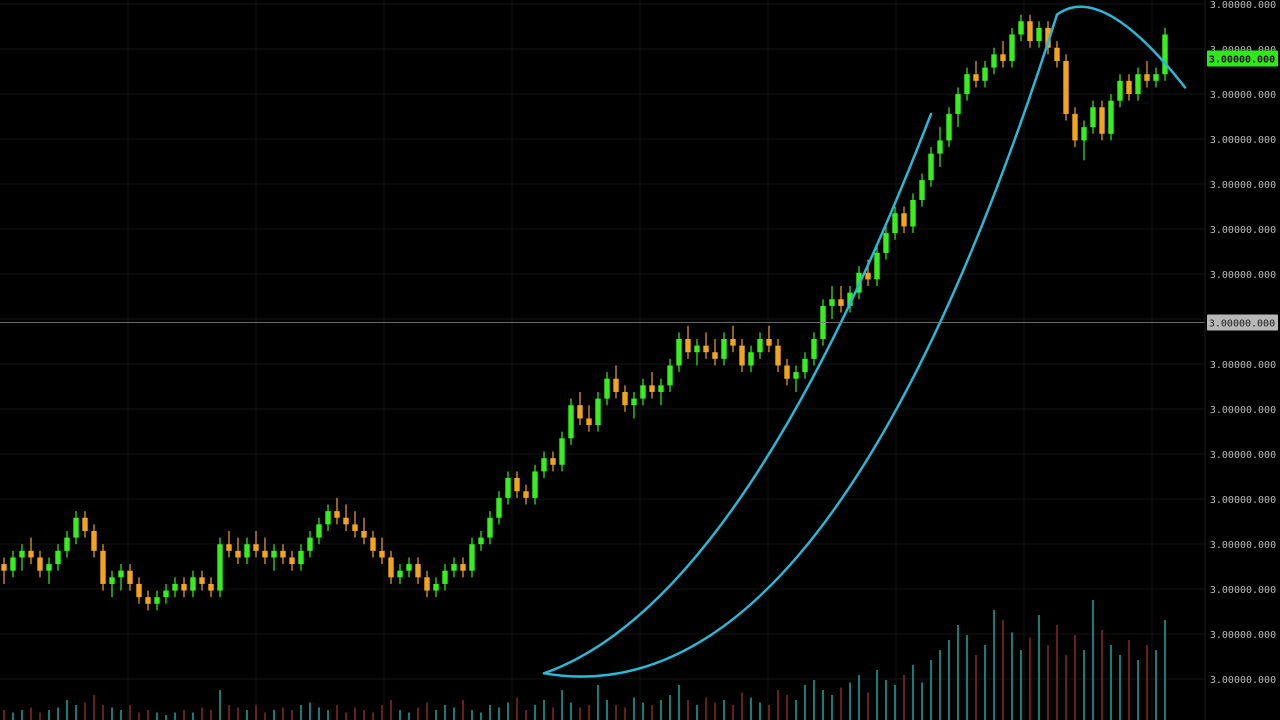  What do you see at coordinates (1242, 58) in the screenshot?
I see `current-price-tag-background` at bounding box center [1242, 58].